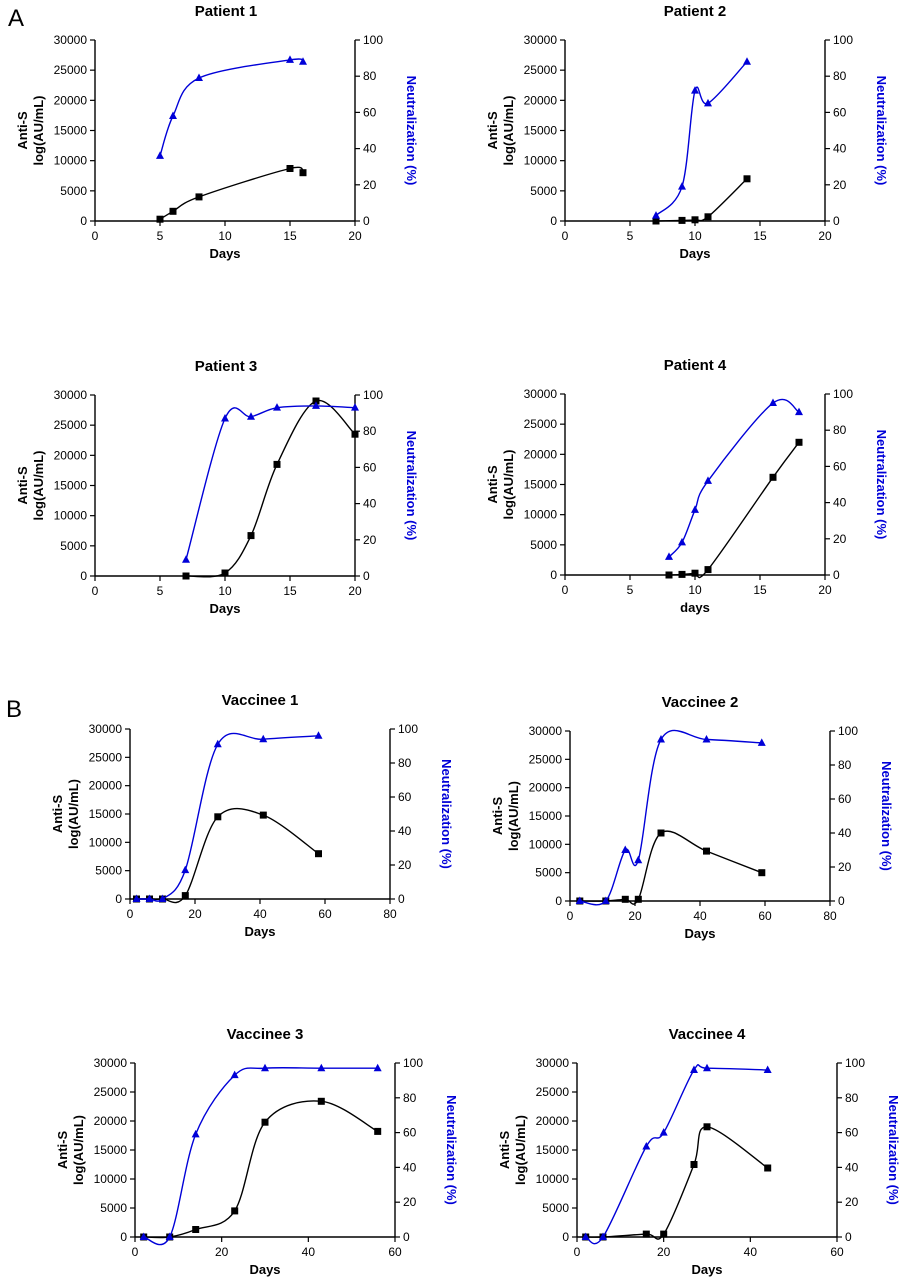 The height and width of the screenshot is (1280, 901). What do you see at coordinates (411, 486) in the screenshot?
I see `y2-axis-label: Neutralization (%)` at bounding box center [411, 486].